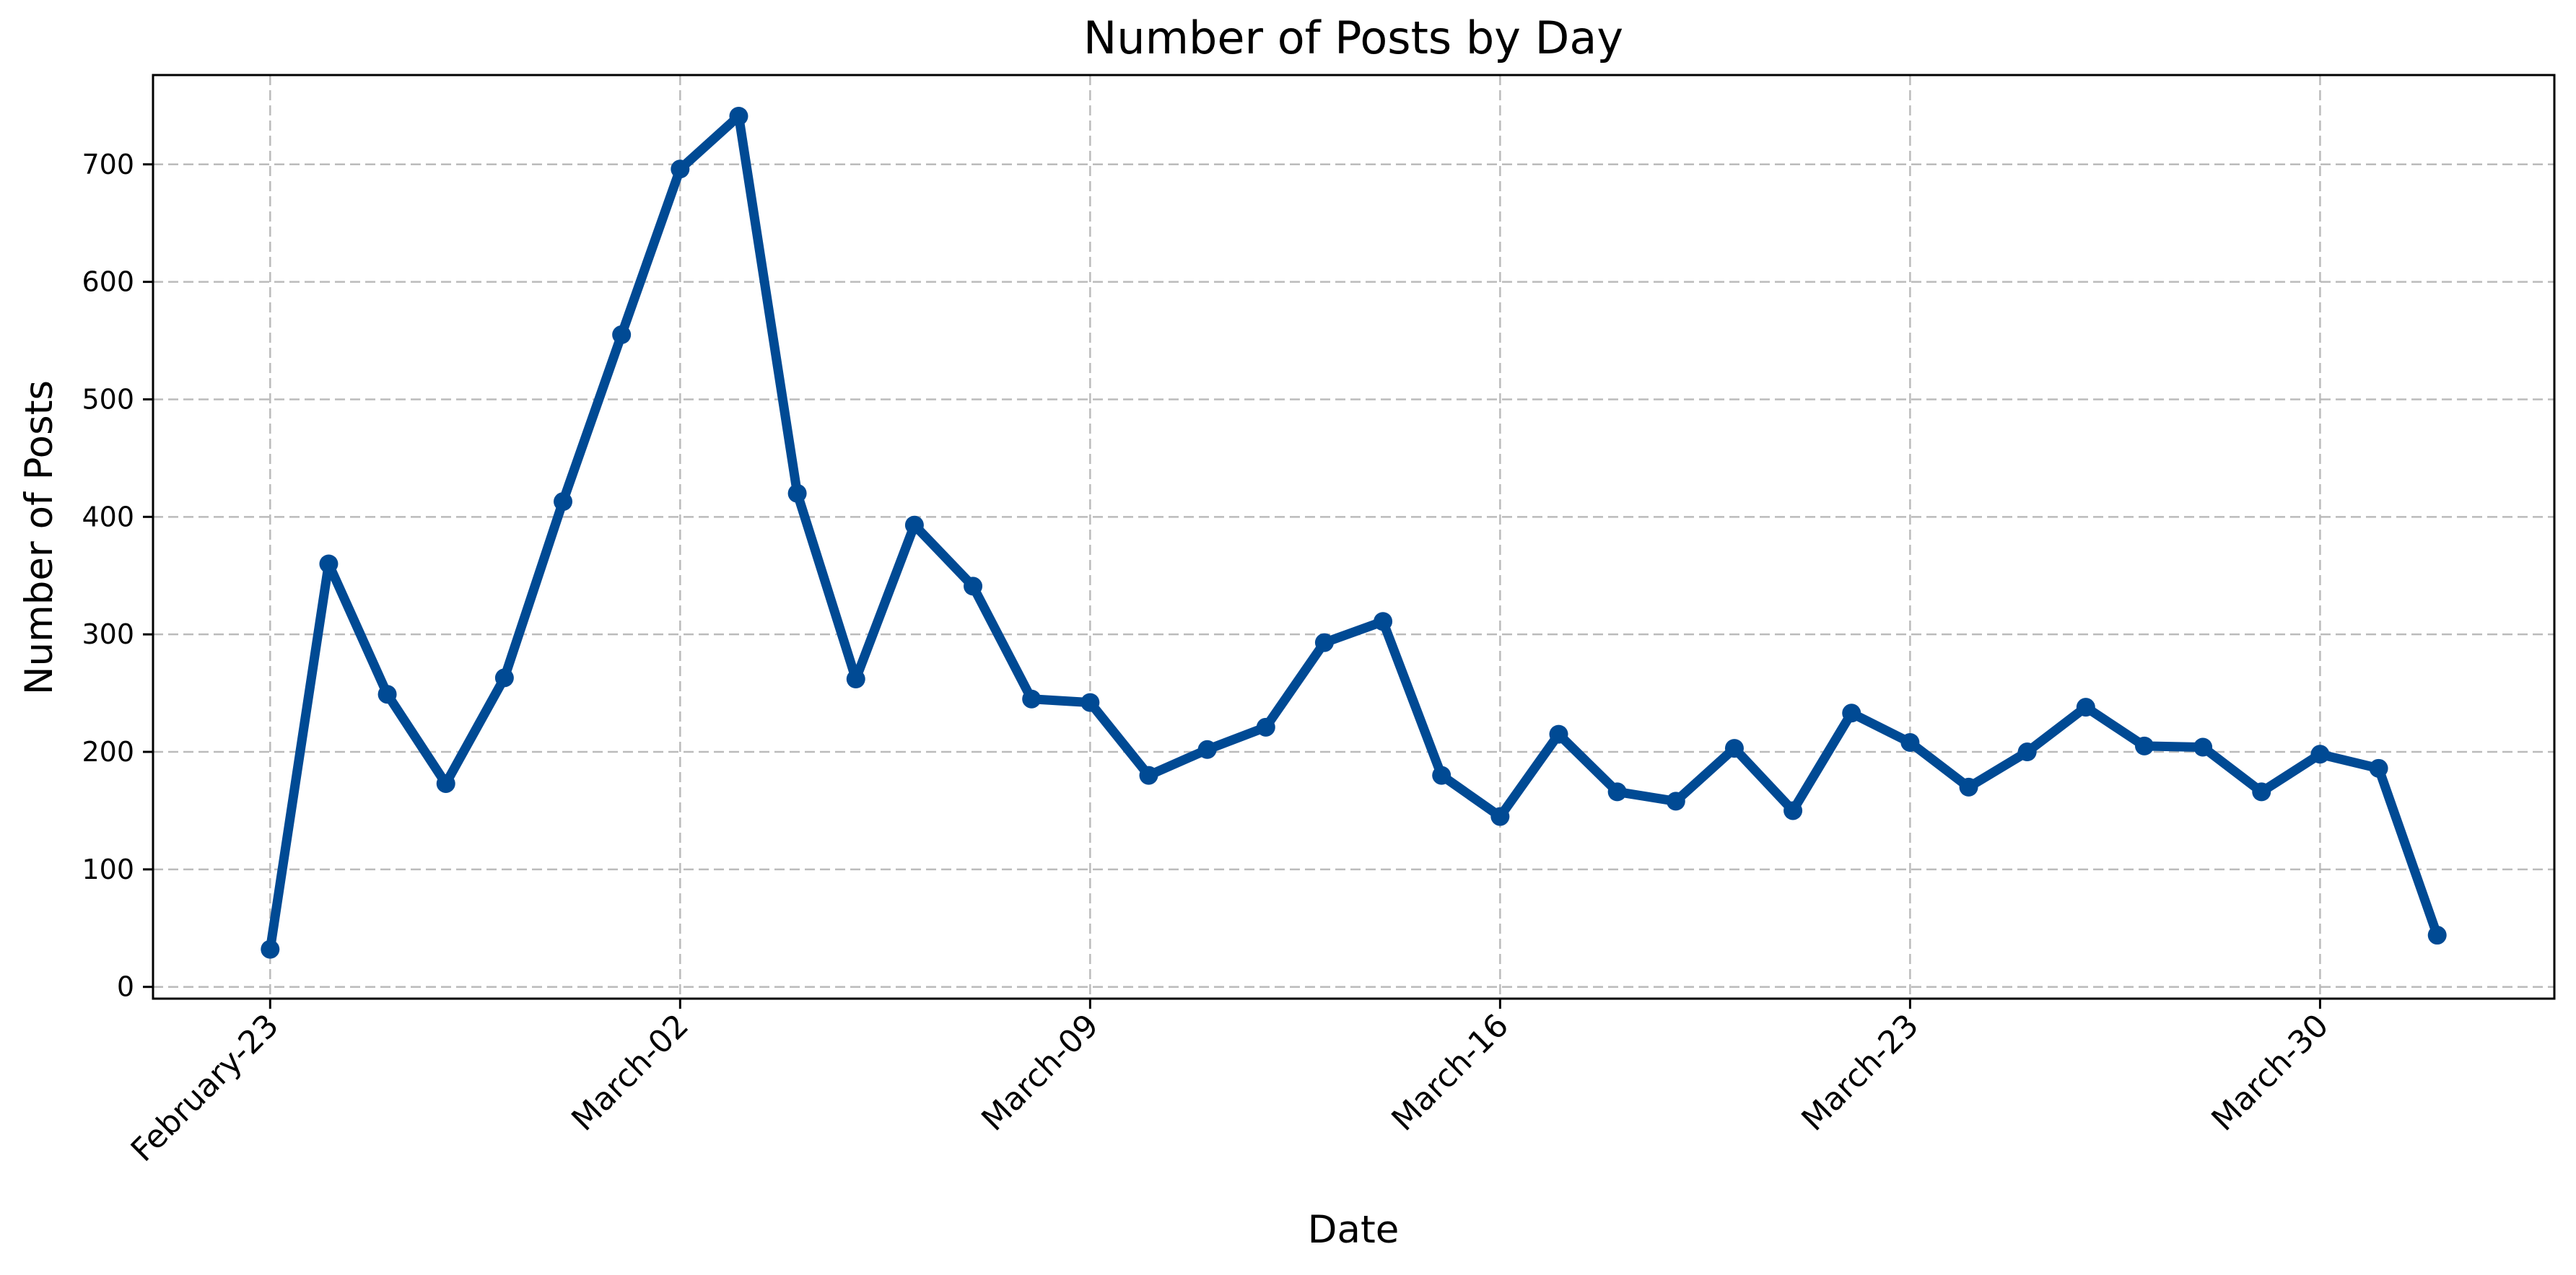 The image size is (2576, 1275). What do you see at coordinates (117, 576) in the screenshot?
I see `y-axis-ticks: 0 100 200 300 400 500 600 700` at bounding box center [117, 576].